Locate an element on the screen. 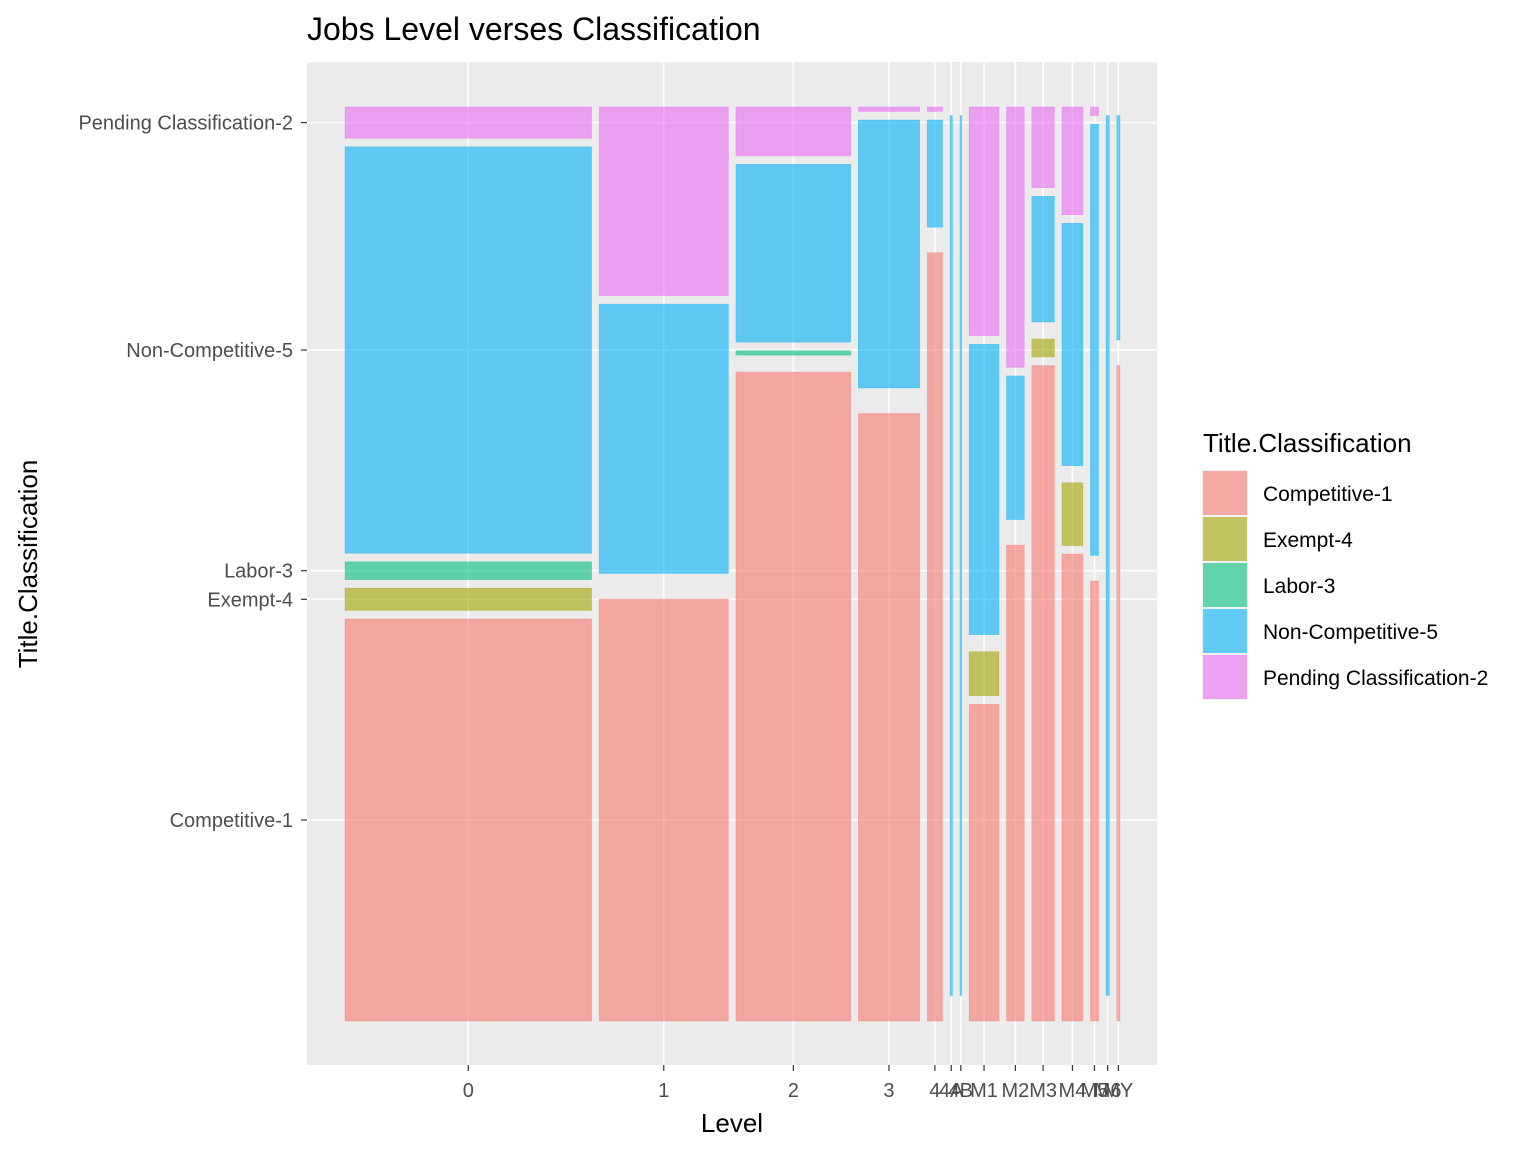 Image resolution: width=1536 pixels, height=1152 pixels. y-axis-title: Title.Classification is located at coordinates (28, 564).